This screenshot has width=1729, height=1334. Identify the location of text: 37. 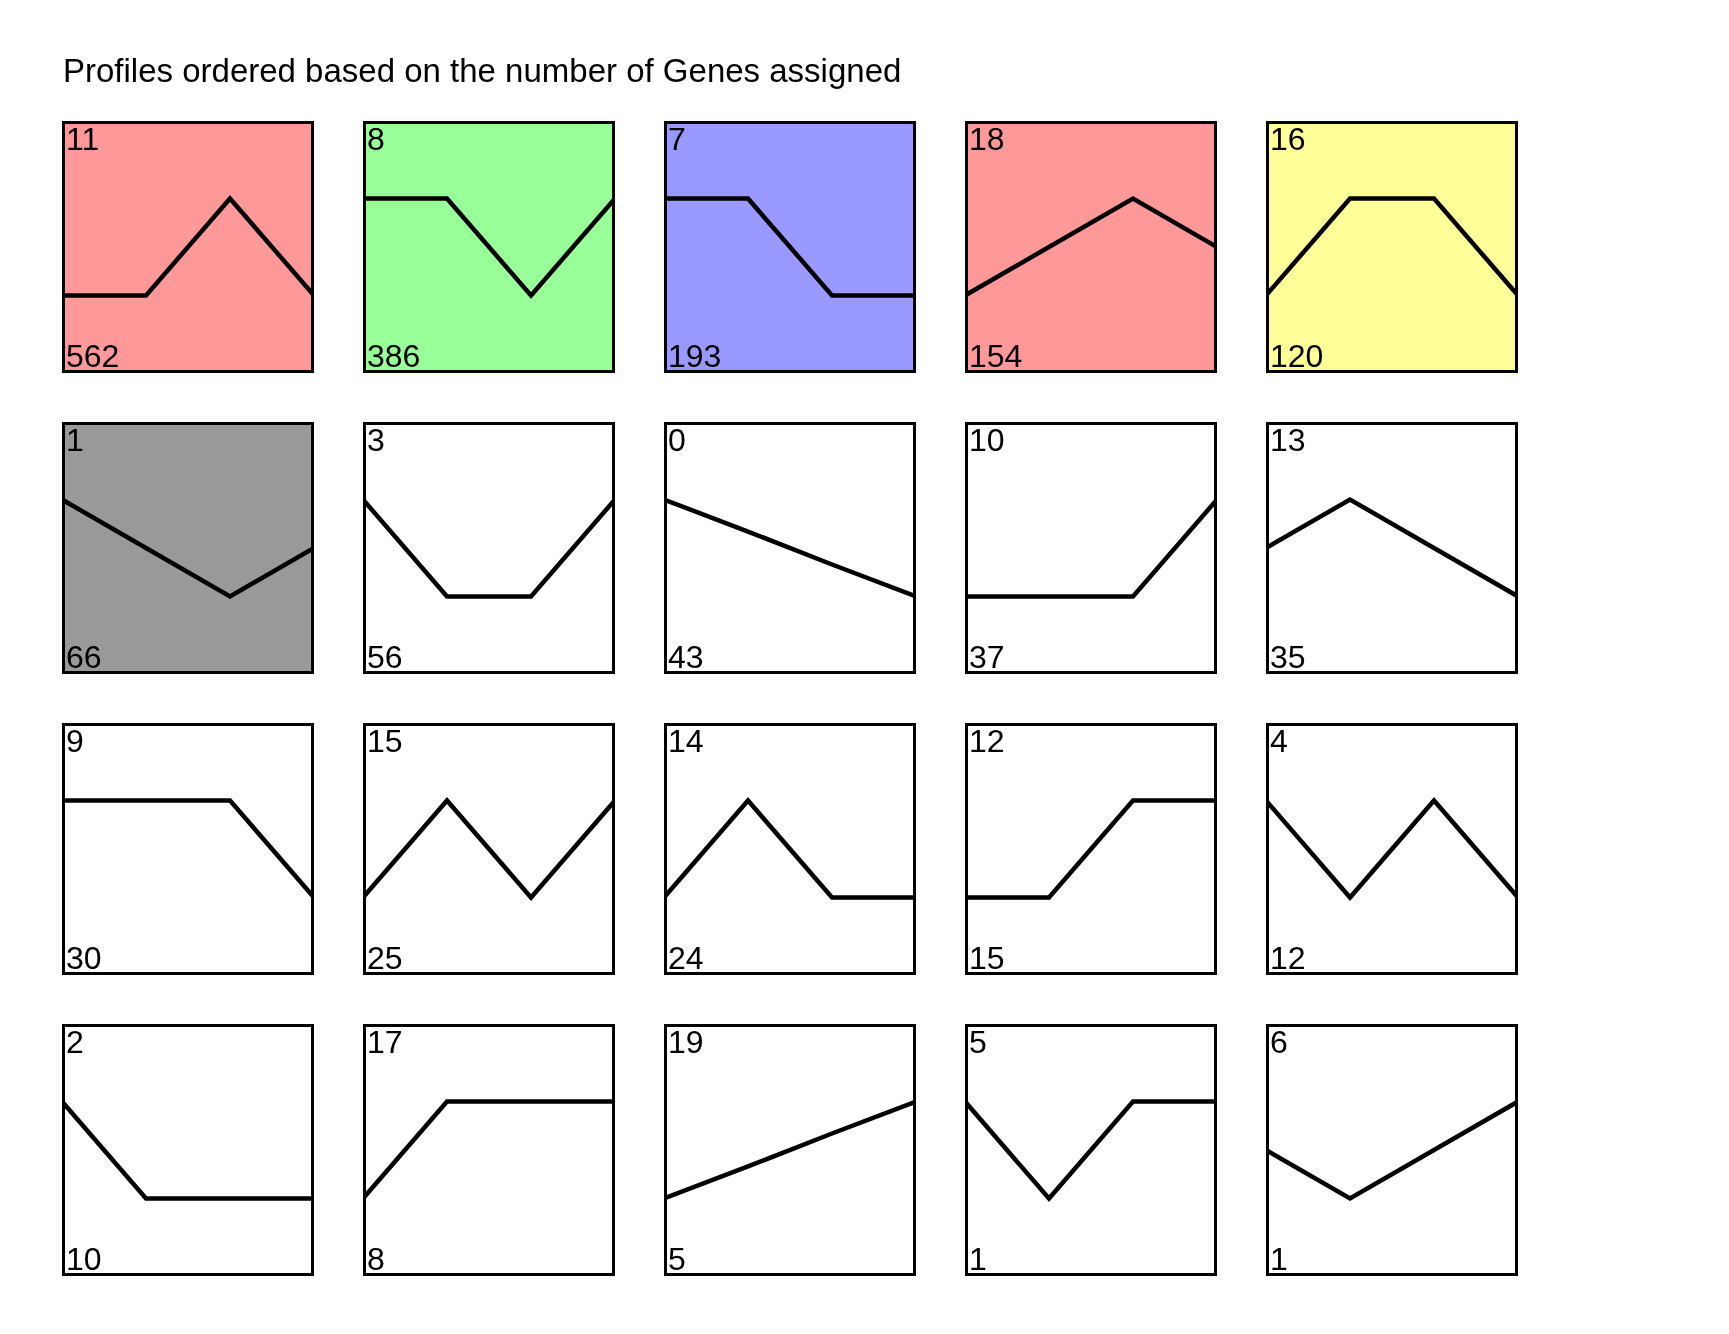
(987, 657).